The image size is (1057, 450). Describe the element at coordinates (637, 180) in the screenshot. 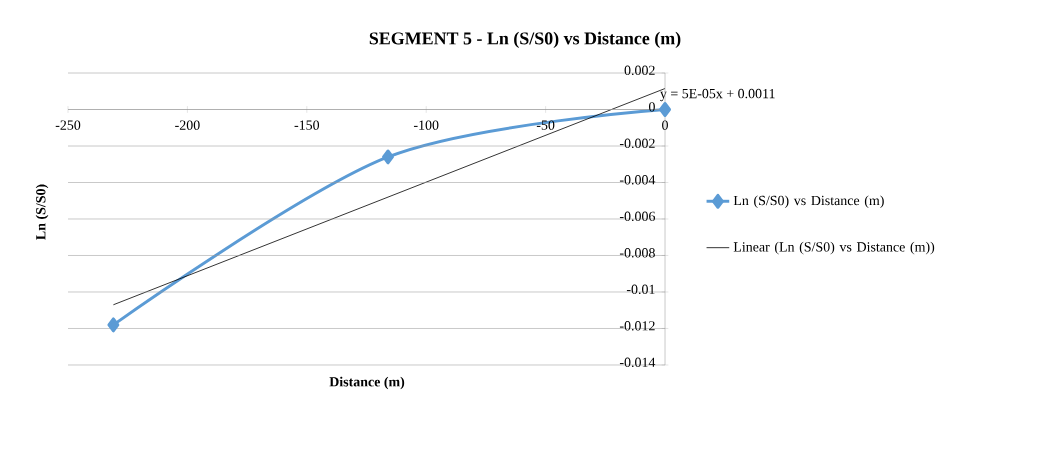

I see `y-tick-label: -0.004` at that location.